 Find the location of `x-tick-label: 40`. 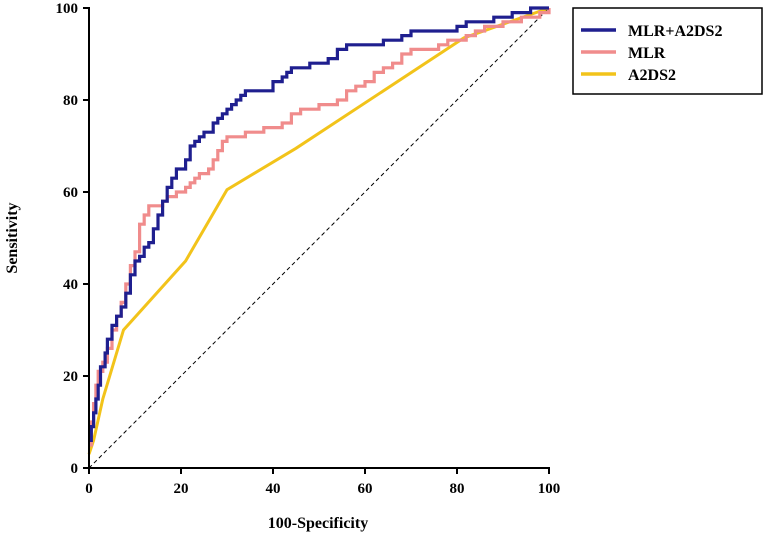

x-tick-label: 40 is located at coordinates (273, 489).